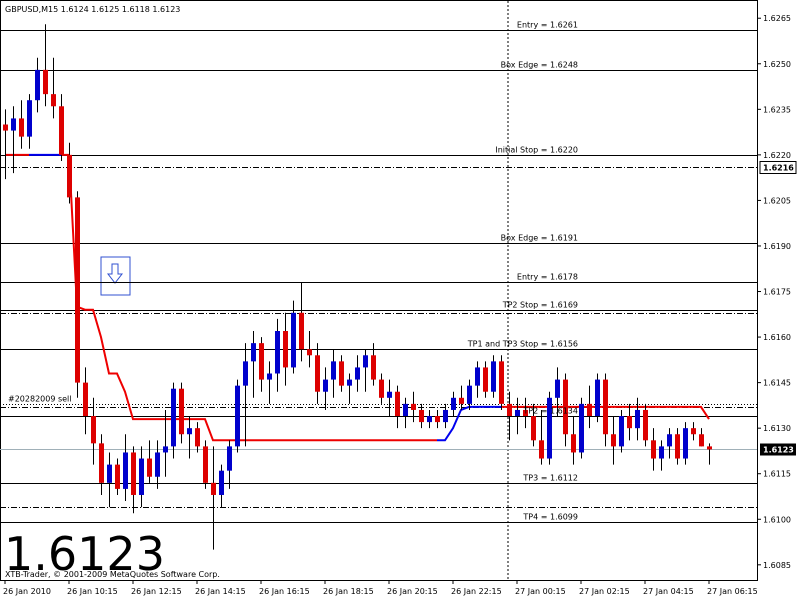 This screenshot has width=800, height=600. I want to click on bid-tag, so click(778, 449).